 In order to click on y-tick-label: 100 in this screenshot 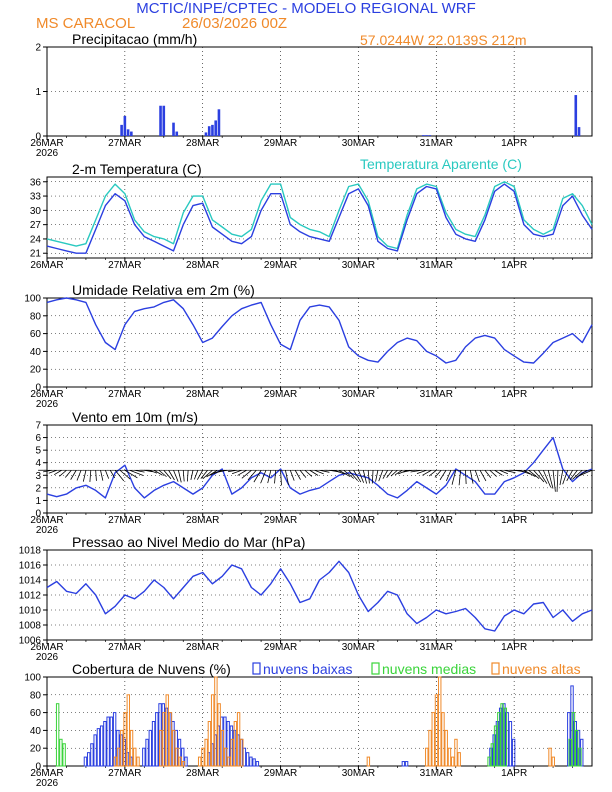, I will do `click(32, 678)`.